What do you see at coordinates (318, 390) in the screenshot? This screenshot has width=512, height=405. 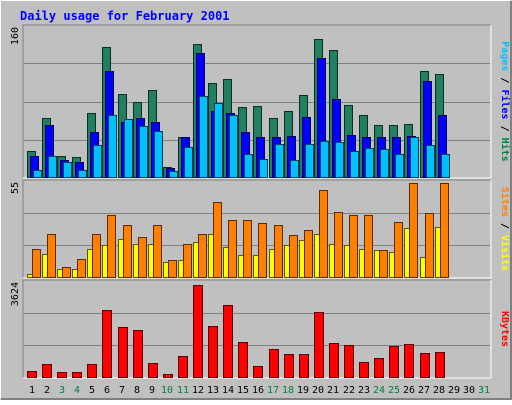 I see `x-tick-label: 20` at bounding box center [318, 390].